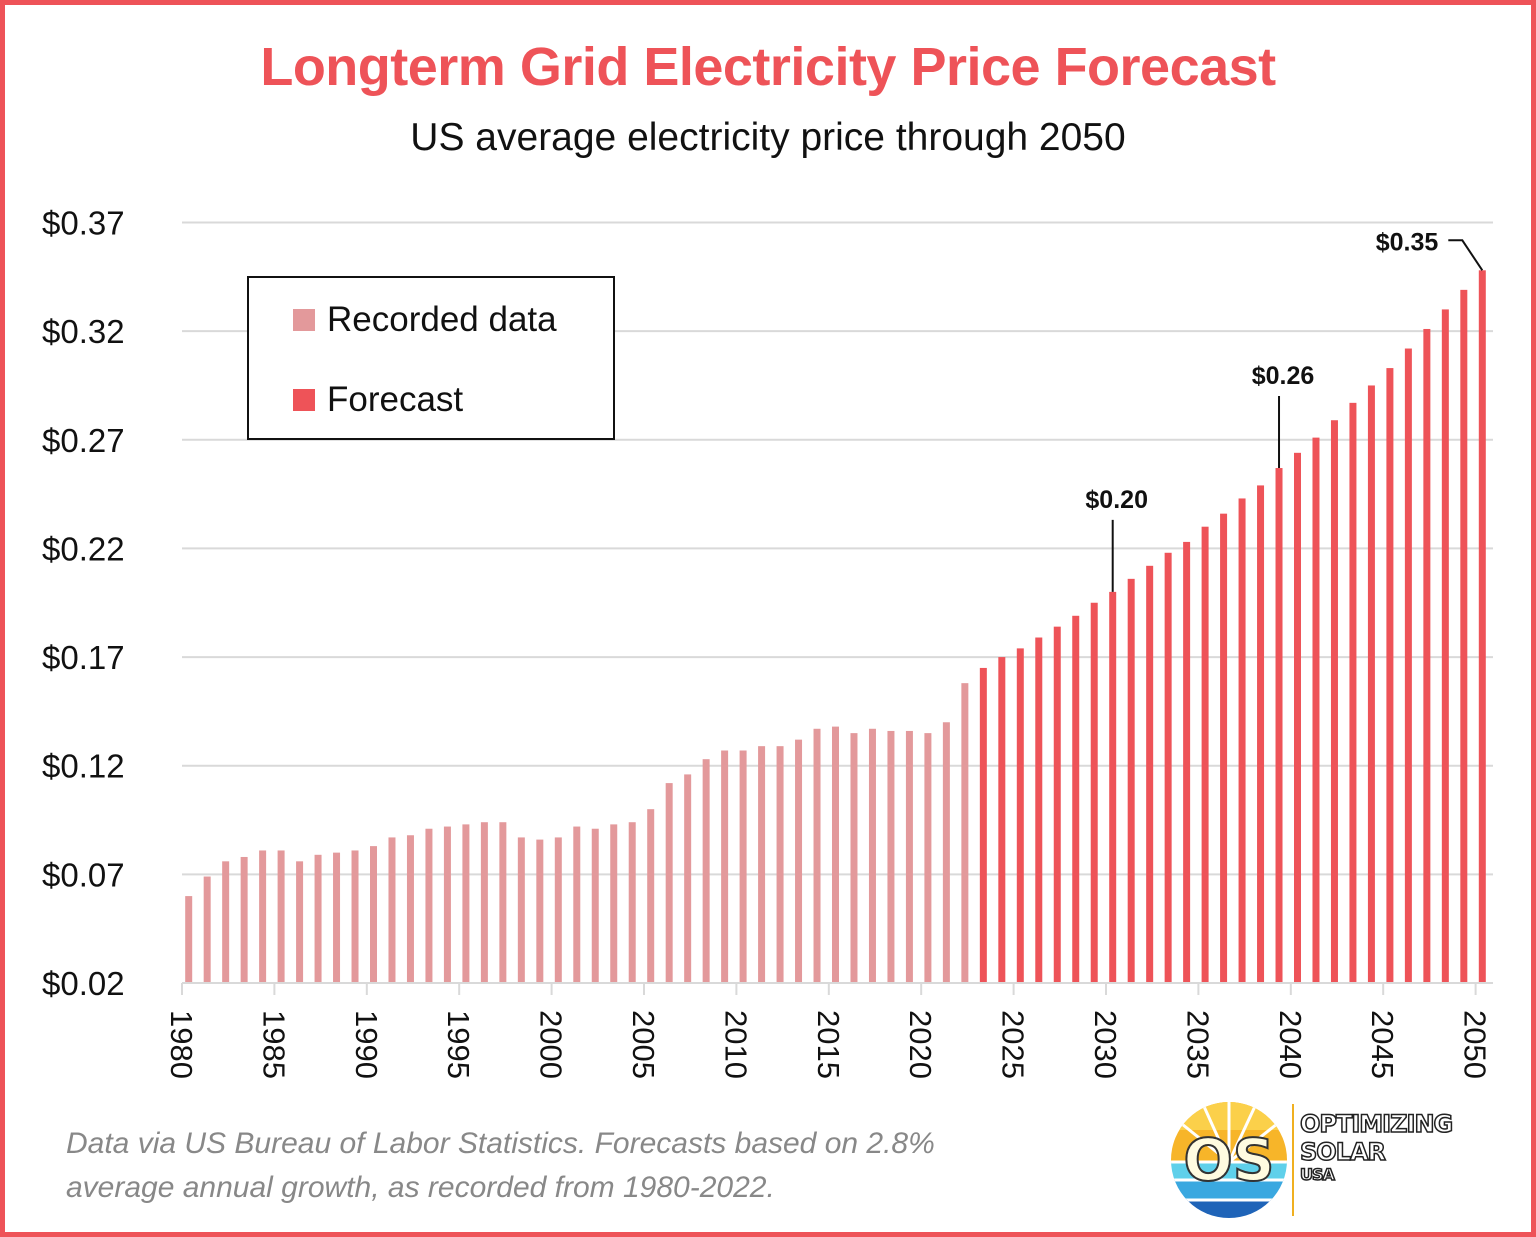 The image size is (1536, 1237). Describe the element at coordinates (273, 1044) in the screenshot. I see `x-tick-label: 1985` at that location.